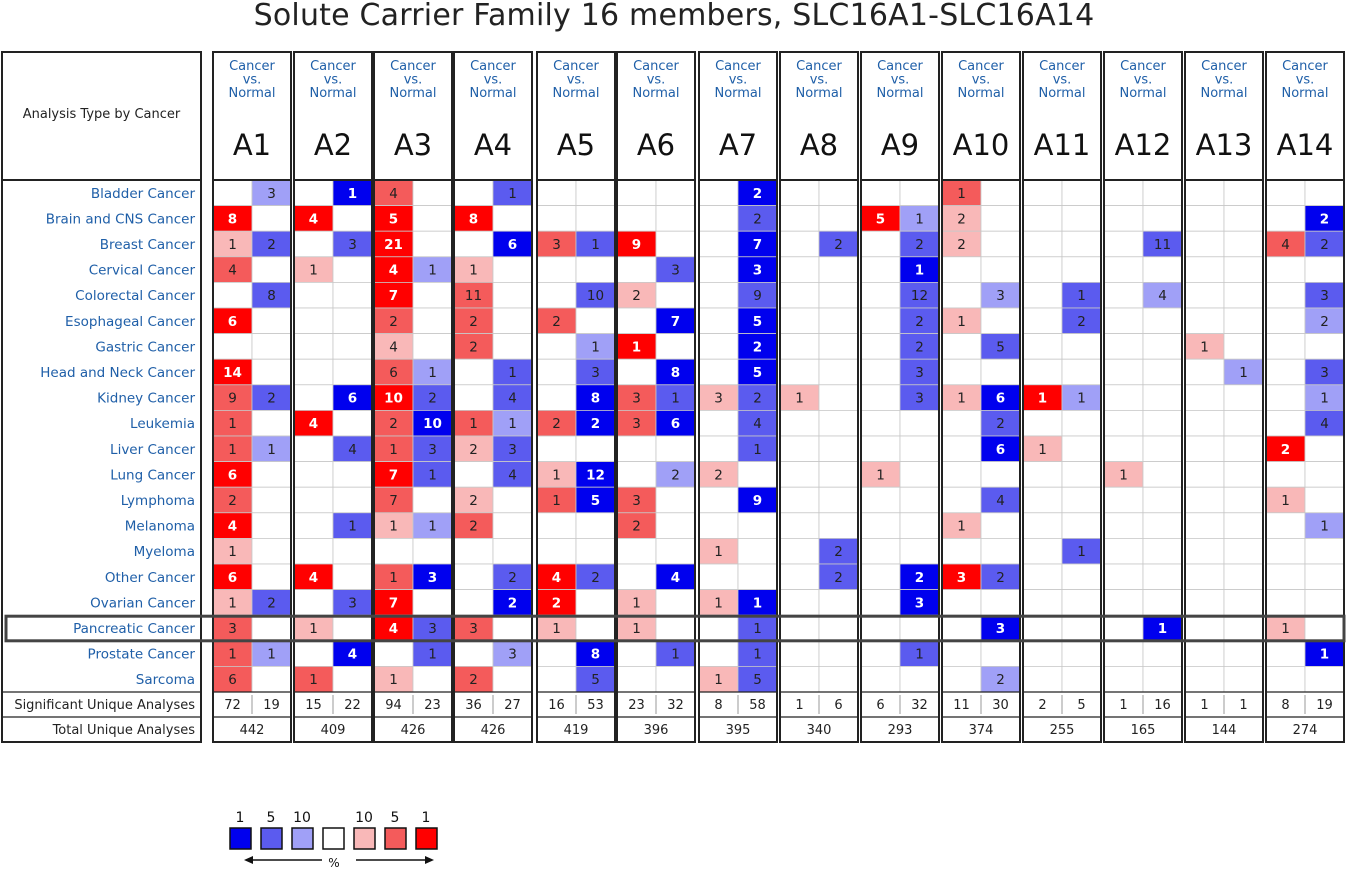 The width and height of the screenshot is (1348, 872). I want to click on total-count: 340, so click(819, 730).